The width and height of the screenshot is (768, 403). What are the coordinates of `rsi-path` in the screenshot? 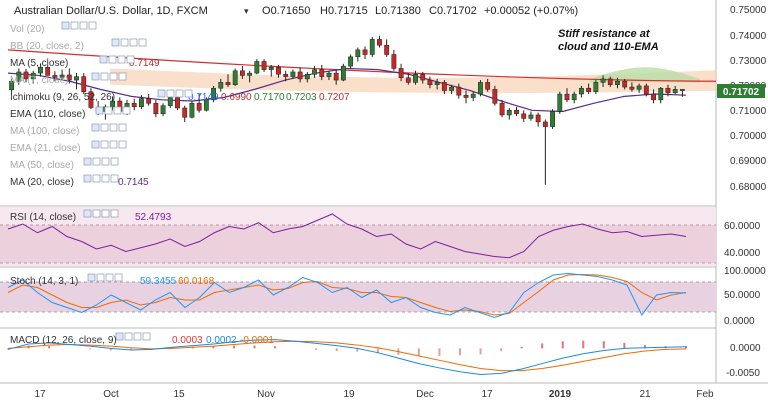 It's located at (347, 236).